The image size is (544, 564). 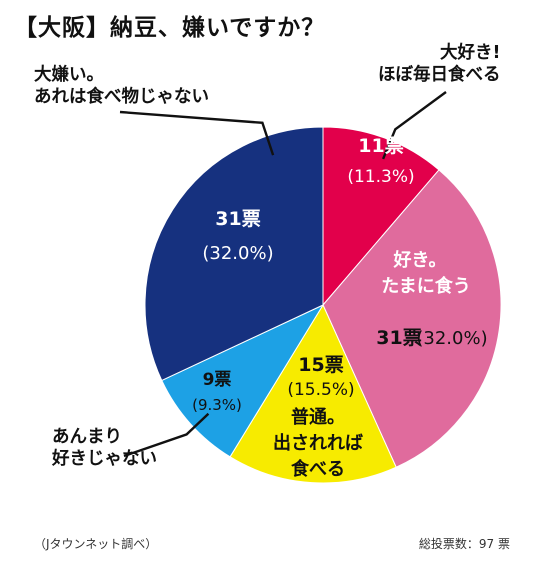 What do you see at coordinates (318, 443) in the screenshot?
I see `slice-category-label: 出されれば` at bounding box center [318, 443].